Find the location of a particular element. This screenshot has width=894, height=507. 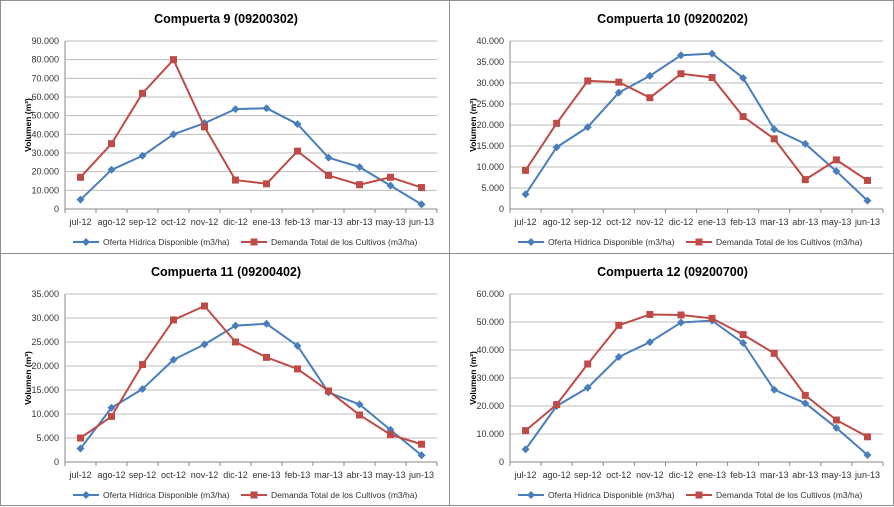

x-tick-label: abr-13 is located at coordinates (805, 475).